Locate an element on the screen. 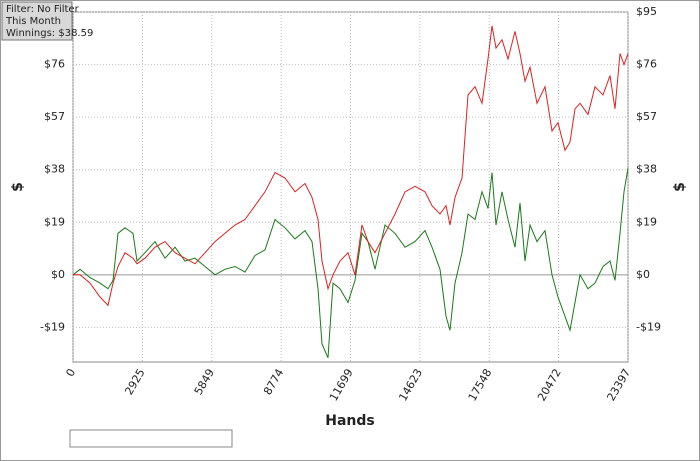 The height and width of the screenshot is (461, 700). x-axis-label: Hands is located at coordinates (350, 421).